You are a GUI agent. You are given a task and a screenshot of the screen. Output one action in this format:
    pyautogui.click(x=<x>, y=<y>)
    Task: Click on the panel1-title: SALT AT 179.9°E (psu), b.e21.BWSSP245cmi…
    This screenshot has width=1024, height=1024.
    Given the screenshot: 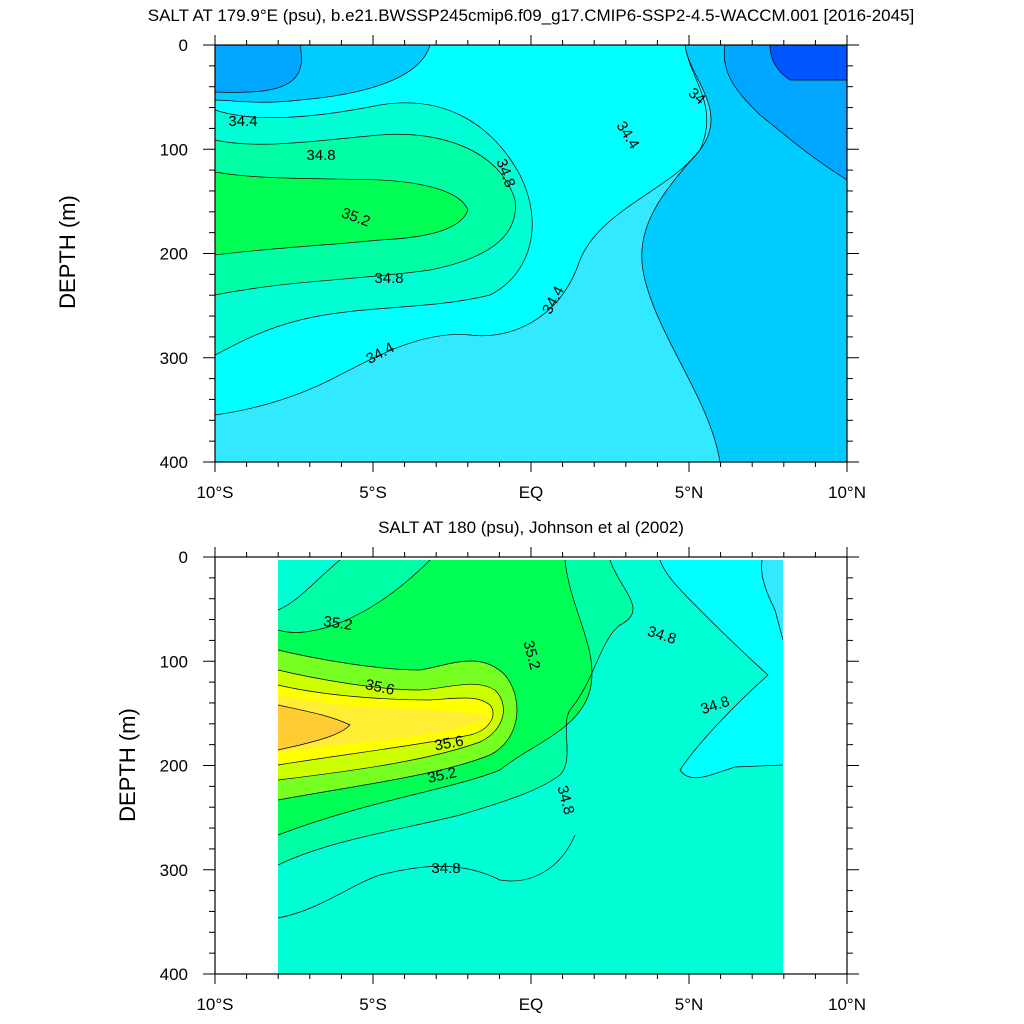 What is the action you would take?
    pyautogui.click(x=531, y=15)
    